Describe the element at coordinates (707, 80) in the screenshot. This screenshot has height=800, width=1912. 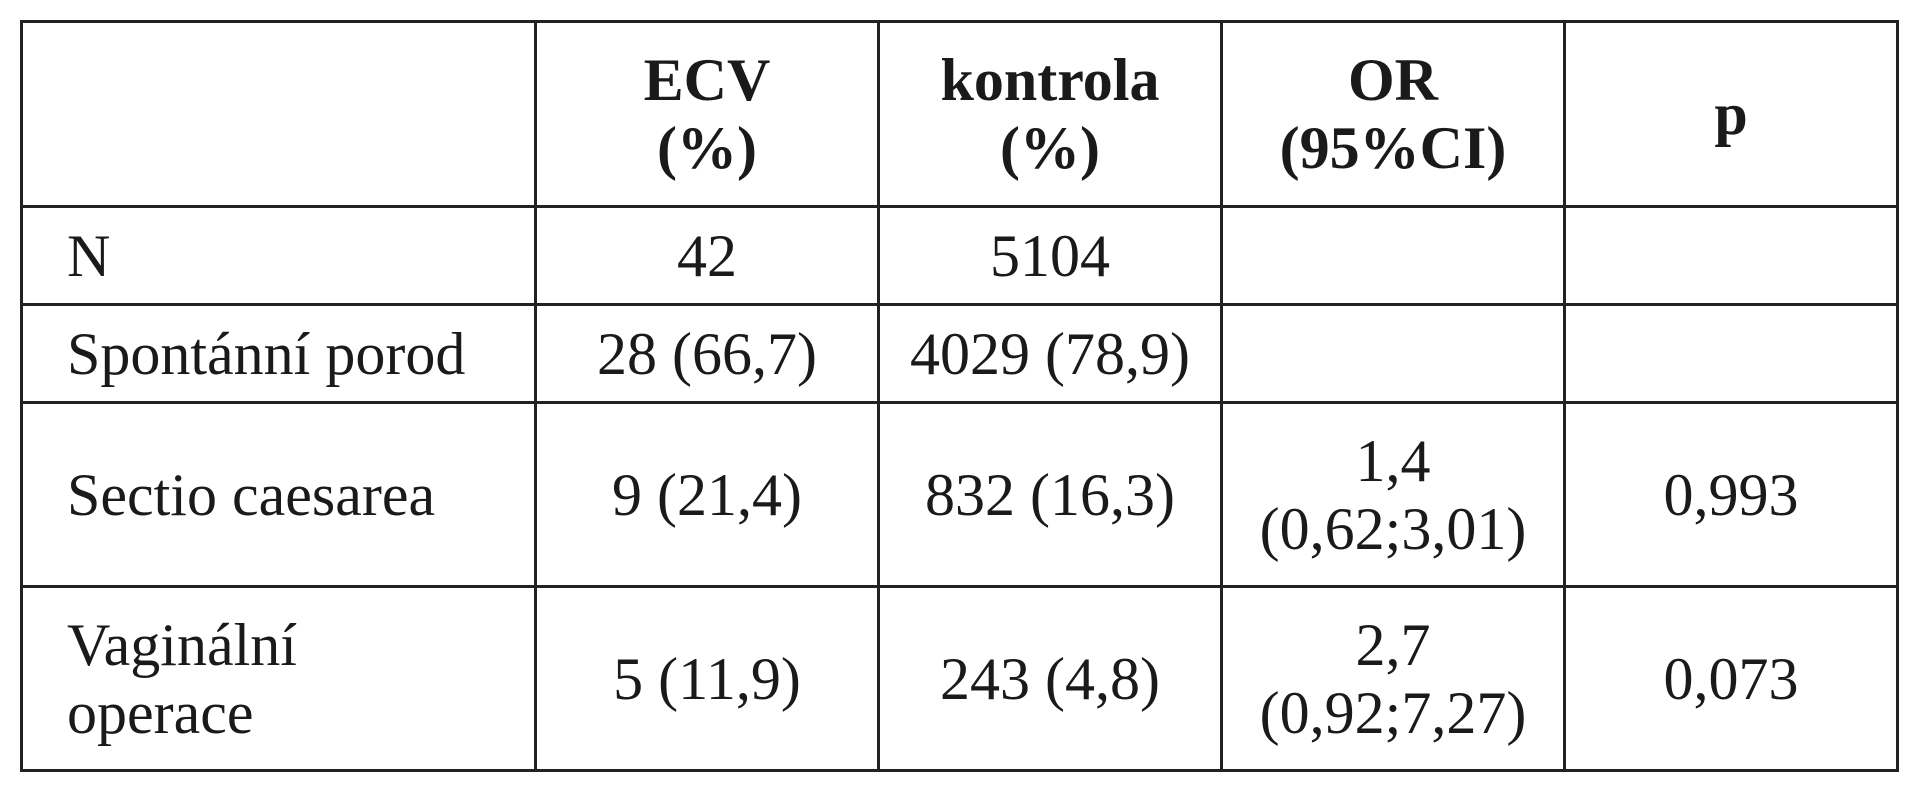
I see `header-line: ECV` at that location.